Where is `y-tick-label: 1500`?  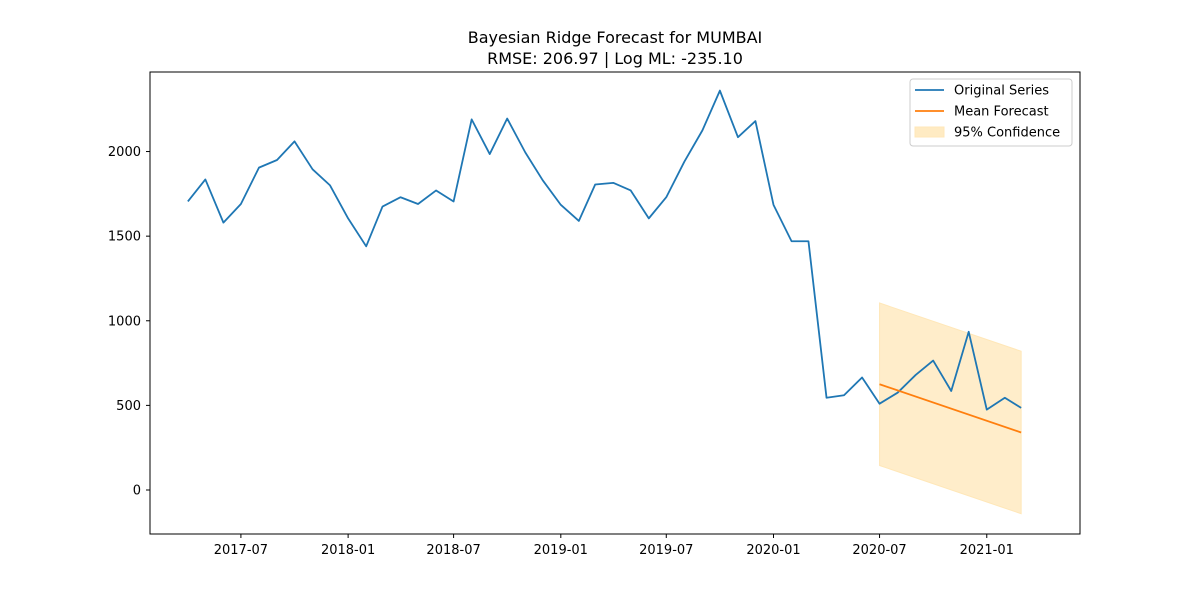 y-tick-label: 1500 is located at coordinates (124, 237).